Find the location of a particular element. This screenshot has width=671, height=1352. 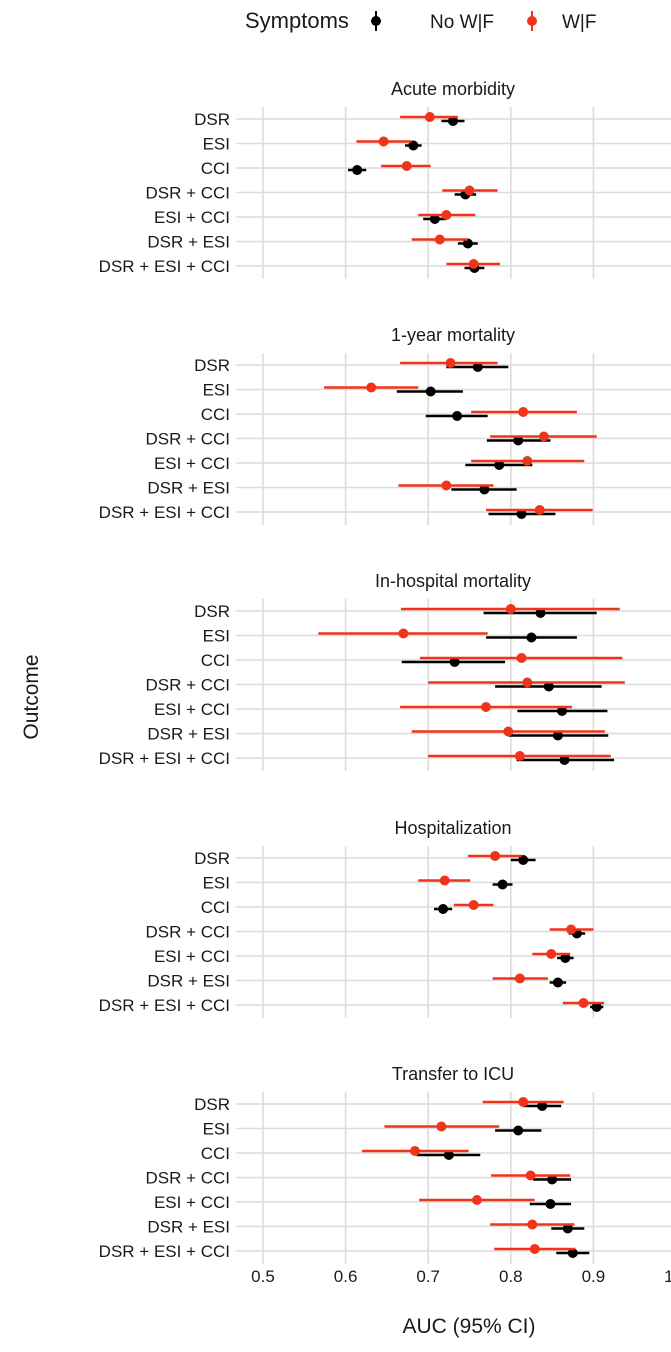

legend-item-wf: W|F is located at coordinates (561, 22).